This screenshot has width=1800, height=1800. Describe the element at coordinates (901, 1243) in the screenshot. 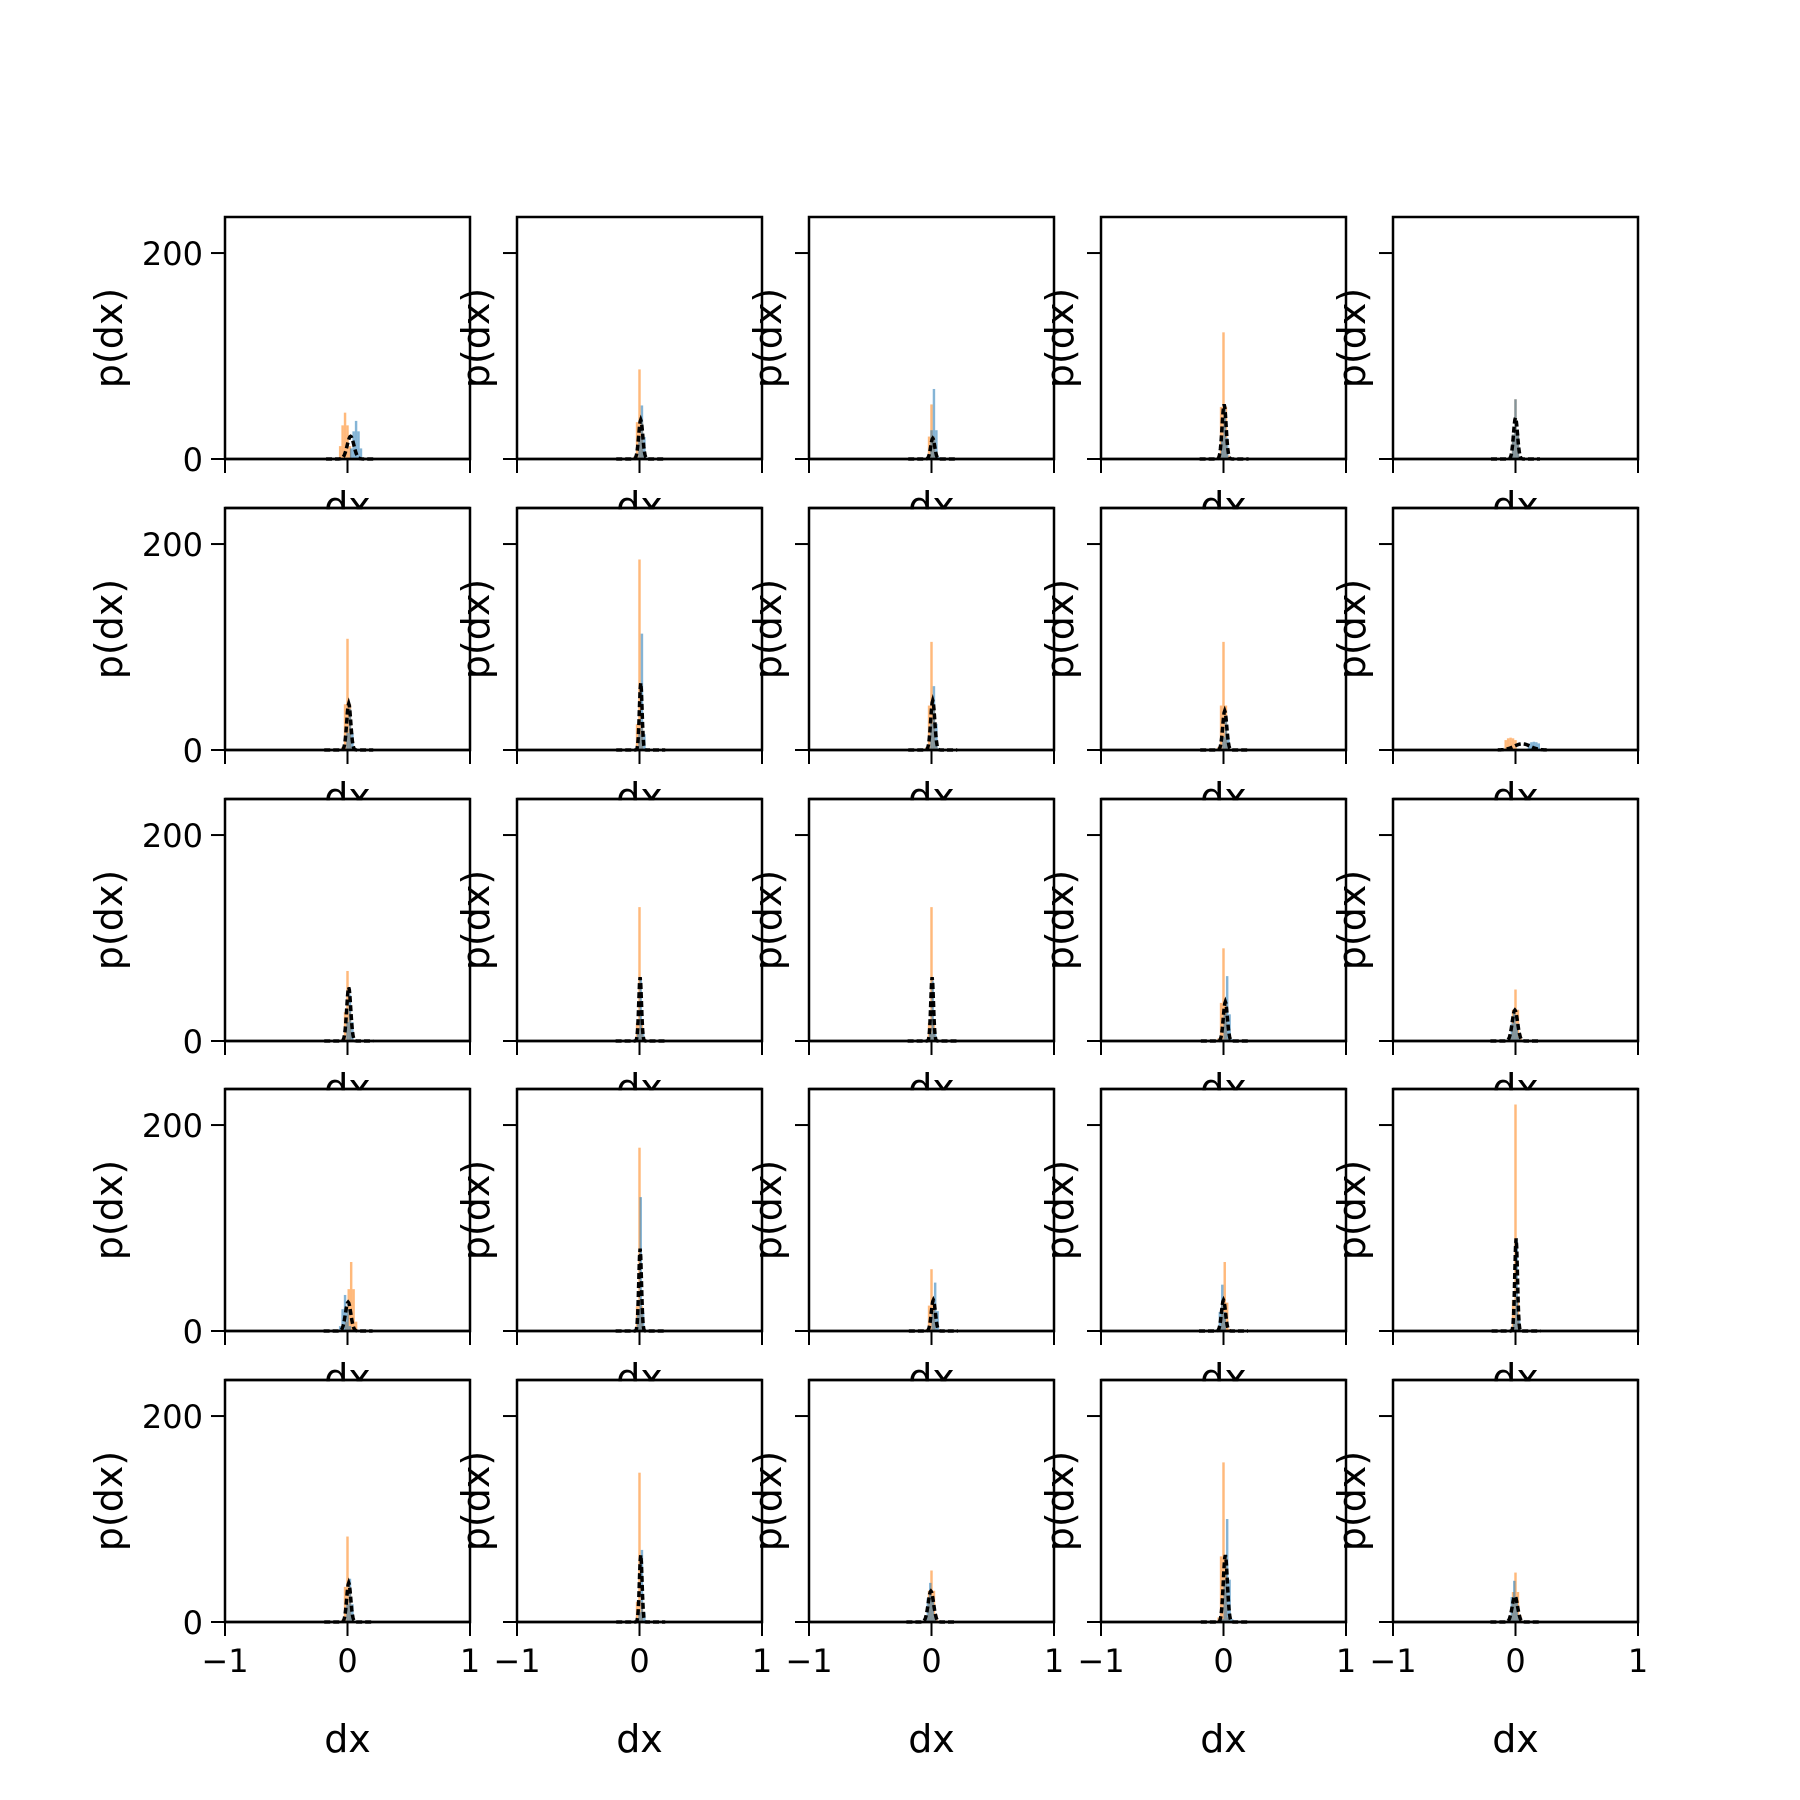

I see `panel-r4-c3: dxp(dx)` at that location.